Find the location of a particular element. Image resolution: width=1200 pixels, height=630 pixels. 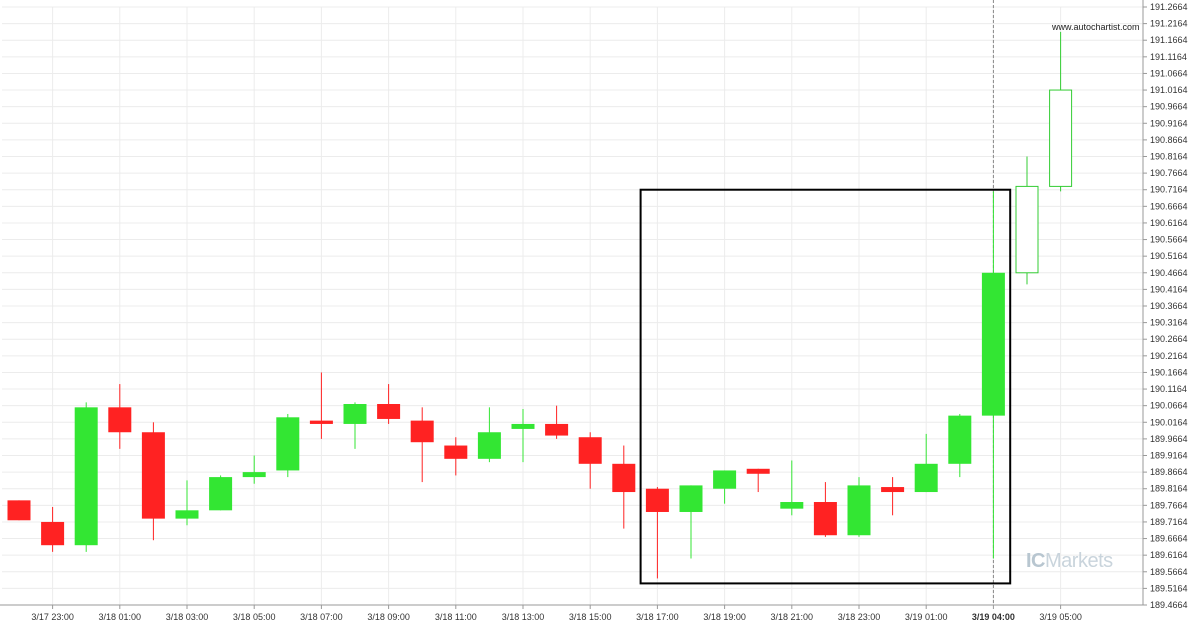

icmarkets-logo: ICMarkets is located at coordinates (1069, 561).